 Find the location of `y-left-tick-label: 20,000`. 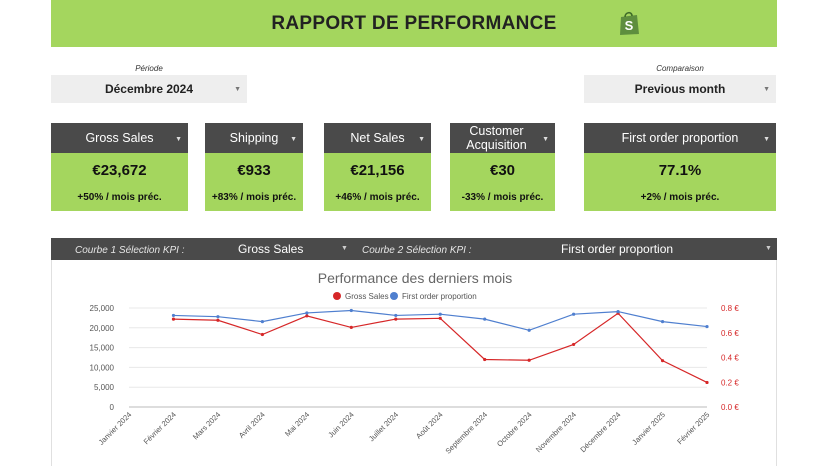

y-left-tick-label: 20,000 is located at coordinates (102, 328).